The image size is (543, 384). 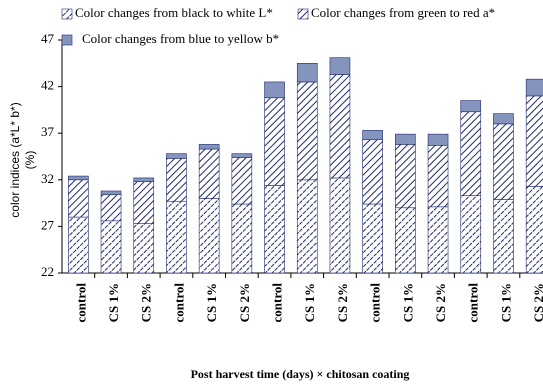 What do you see at coordinates (180, 38) in the screenshot?
I see `legend-label: Color changes from blue to yellow b*` at bounding box center [180, 38].